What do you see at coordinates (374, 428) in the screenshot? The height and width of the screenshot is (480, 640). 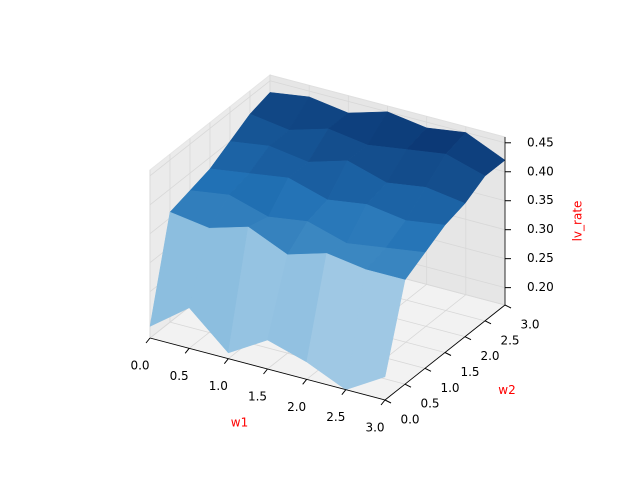 I see `x-tick-label: 3.0` at bounding box center [374, 428].